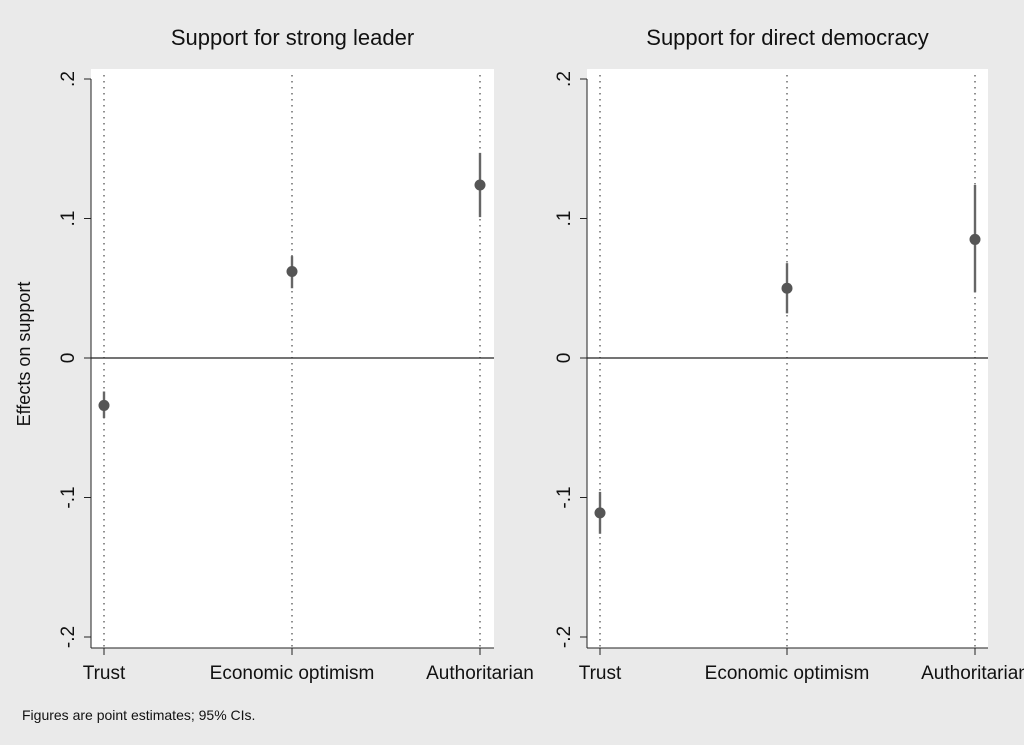 The image size is (1024, 745). Describe the element at coordinates (24, 354) in the screenshot. I see `y-axis-label: Effects on support` at that location.